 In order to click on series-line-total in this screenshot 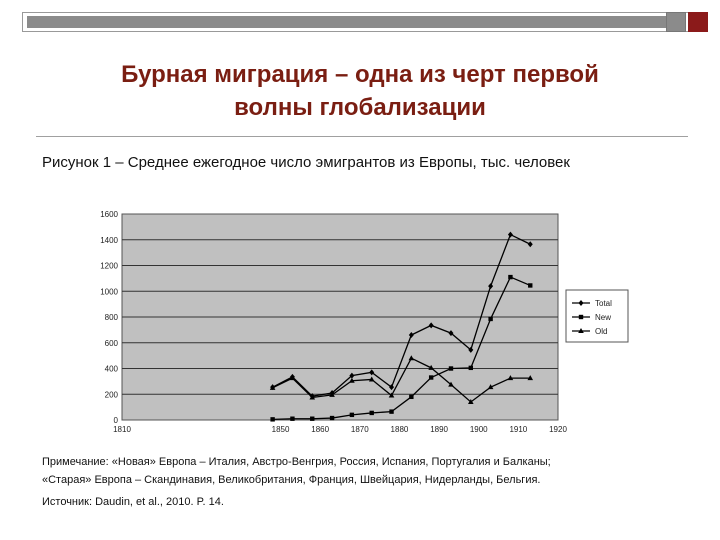, I will do `click(401, 315)`.